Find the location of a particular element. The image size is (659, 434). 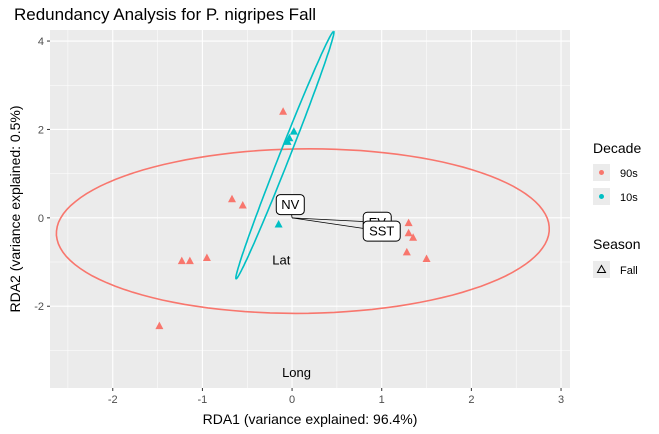

x-tick-label: 1 is located at coordinates (382, 400).